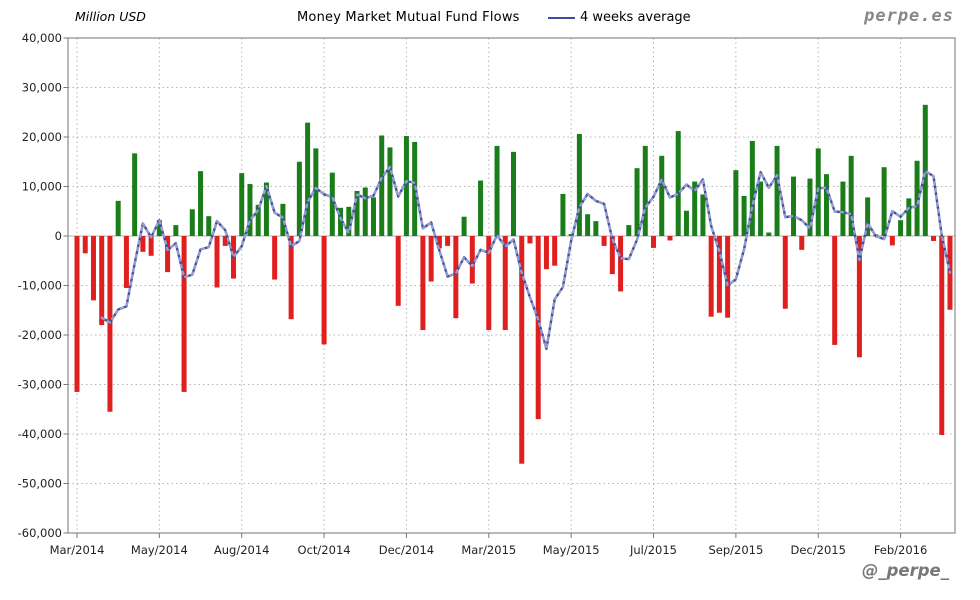 This screenshot has height=600, width=980. Describe the element at coordinates (40, 484) in the screenshot. I see `svg-text: -50,000` at that location.